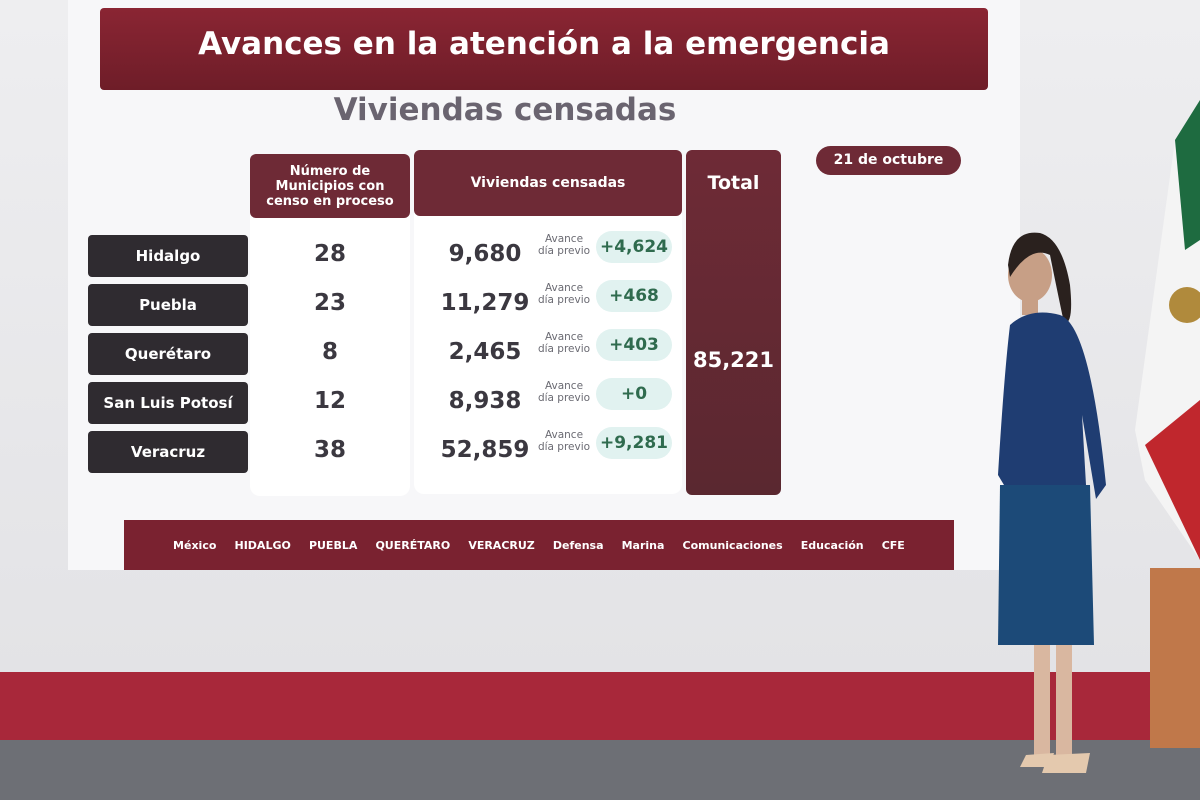  I want to click on state-label: San Luis Potosí, so click(168, 403).